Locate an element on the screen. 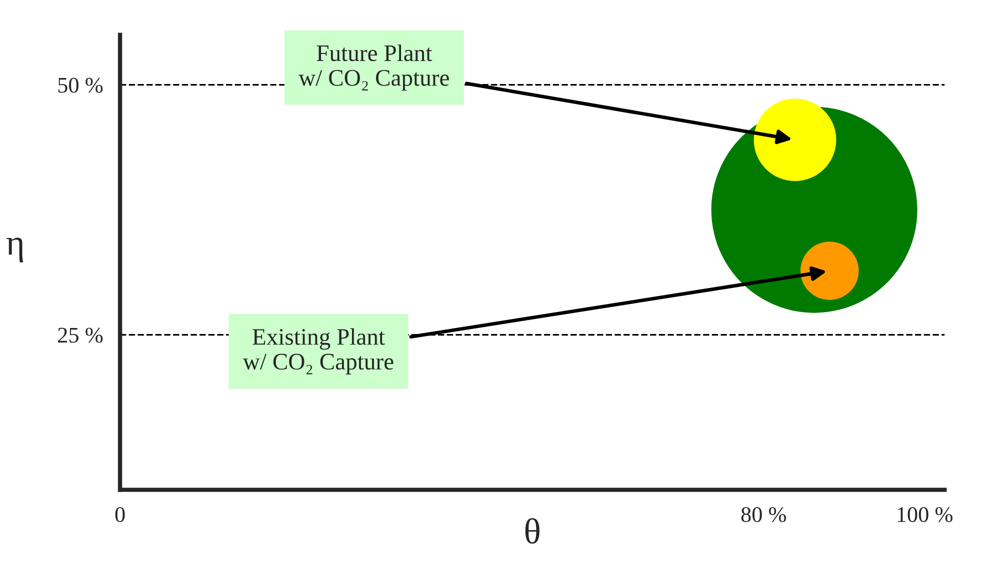 Image resolution: width=984 pixels, height=581 pixels. annotation: Existing Plant w/ CO₂ Capture is located at coordinates (318, 351).